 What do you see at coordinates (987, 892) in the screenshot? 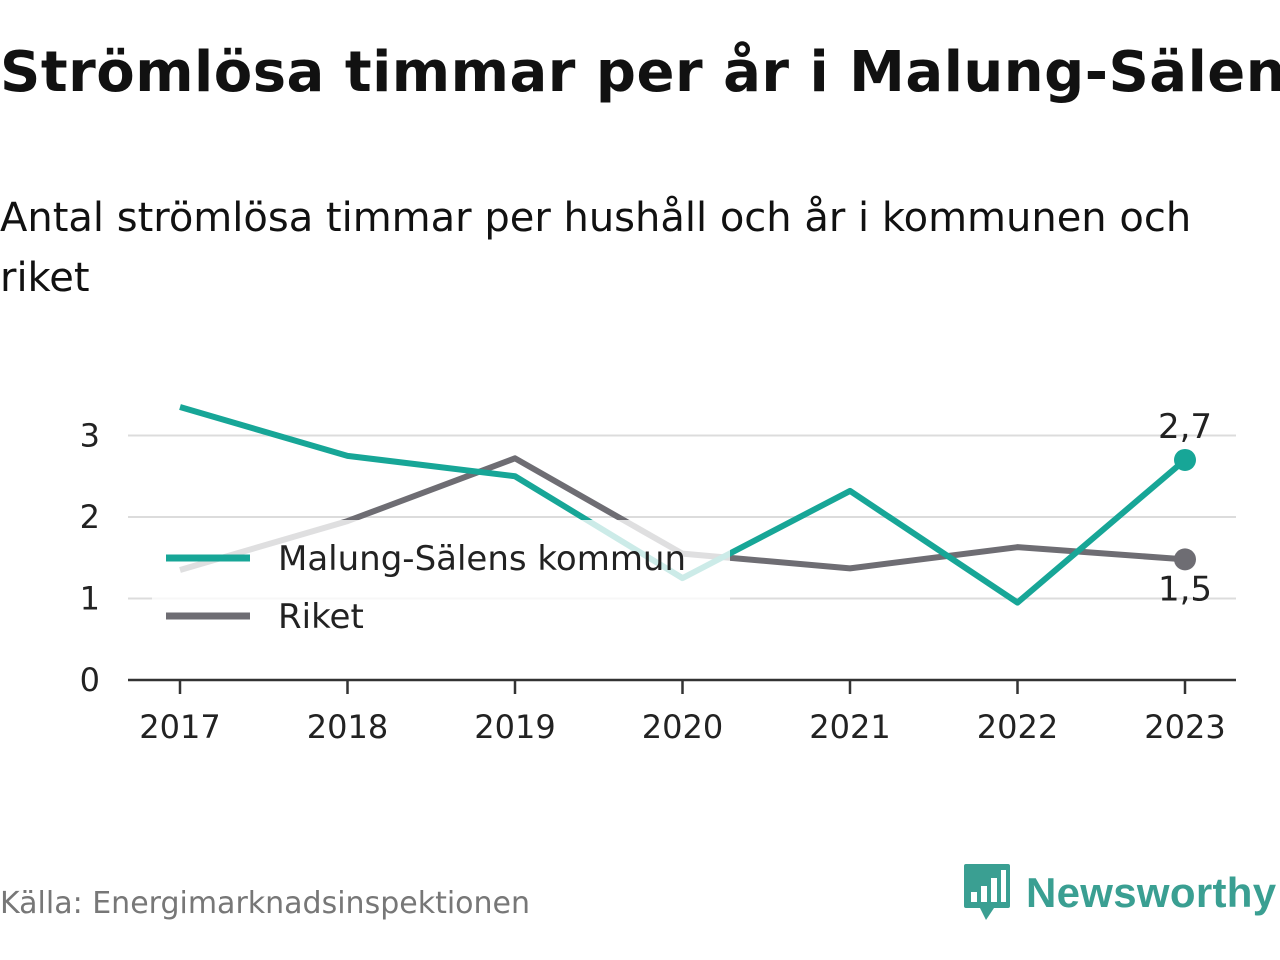
I see `newsworthy-logo-icon` at bounding box center [987, 892].